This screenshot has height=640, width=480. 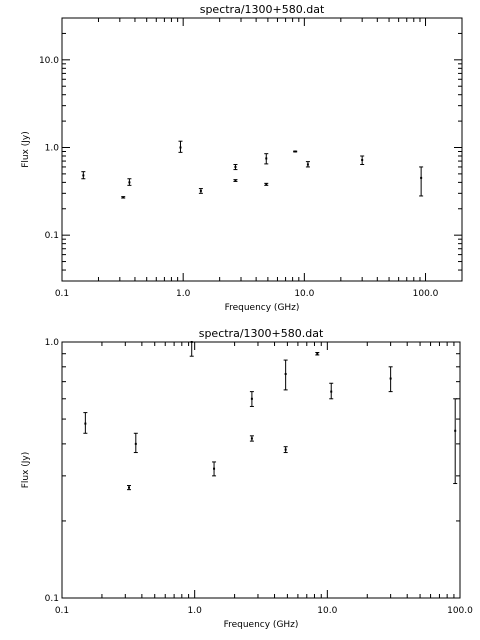 What do you see at coordinates (252, 169) in the screenshot?
I see `data-marks` at bounding box center [252, 169].